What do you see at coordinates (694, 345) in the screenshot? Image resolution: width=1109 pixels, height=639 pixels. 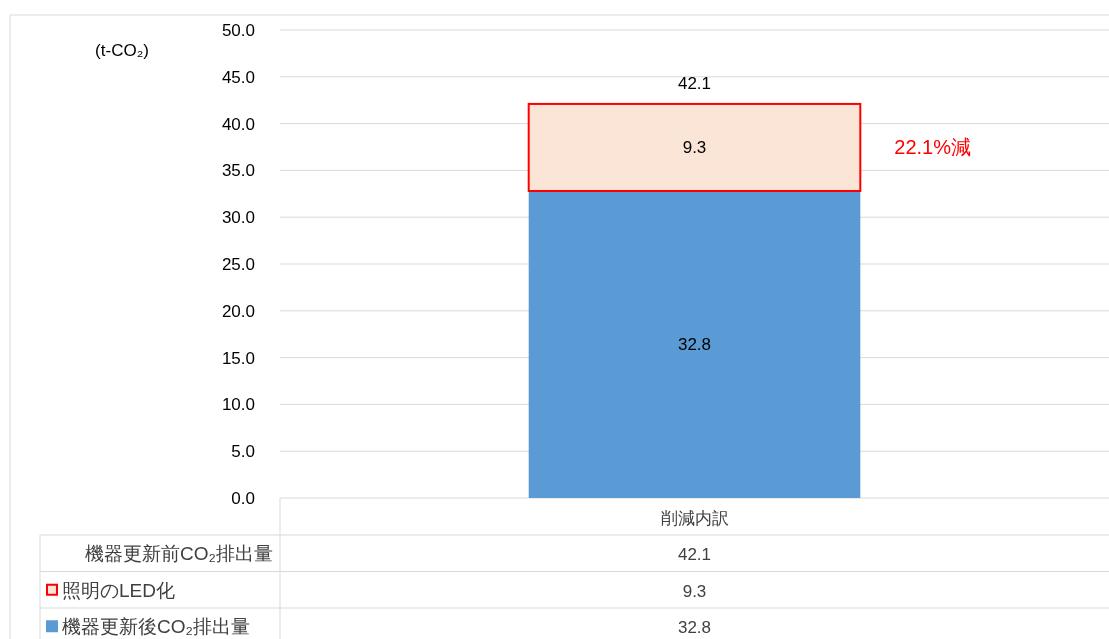 I see `data-label: 32.8` at bounding box center [694, 345].